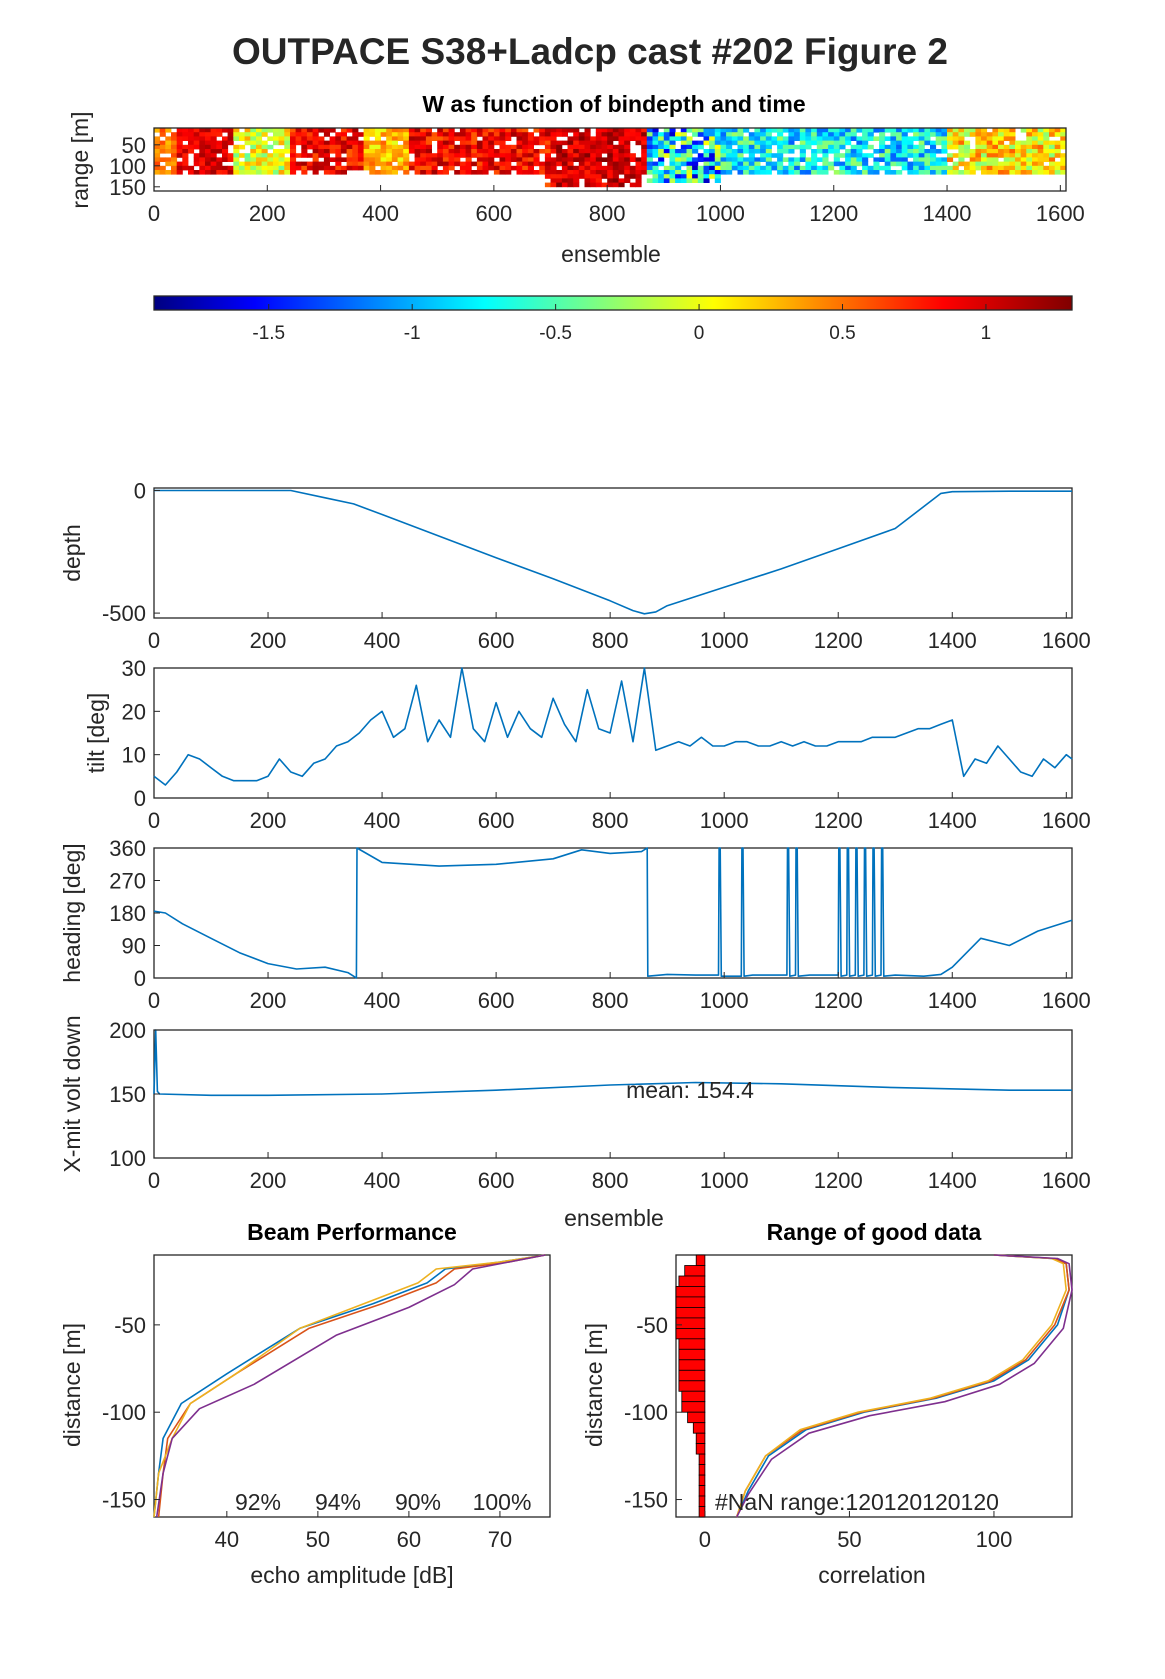 The image size is (1165, 1679). What do you see at coordinates (127, 913) in the screenshot?
I see `heading-ytick-label: 180` at bounding box center [127, 913].